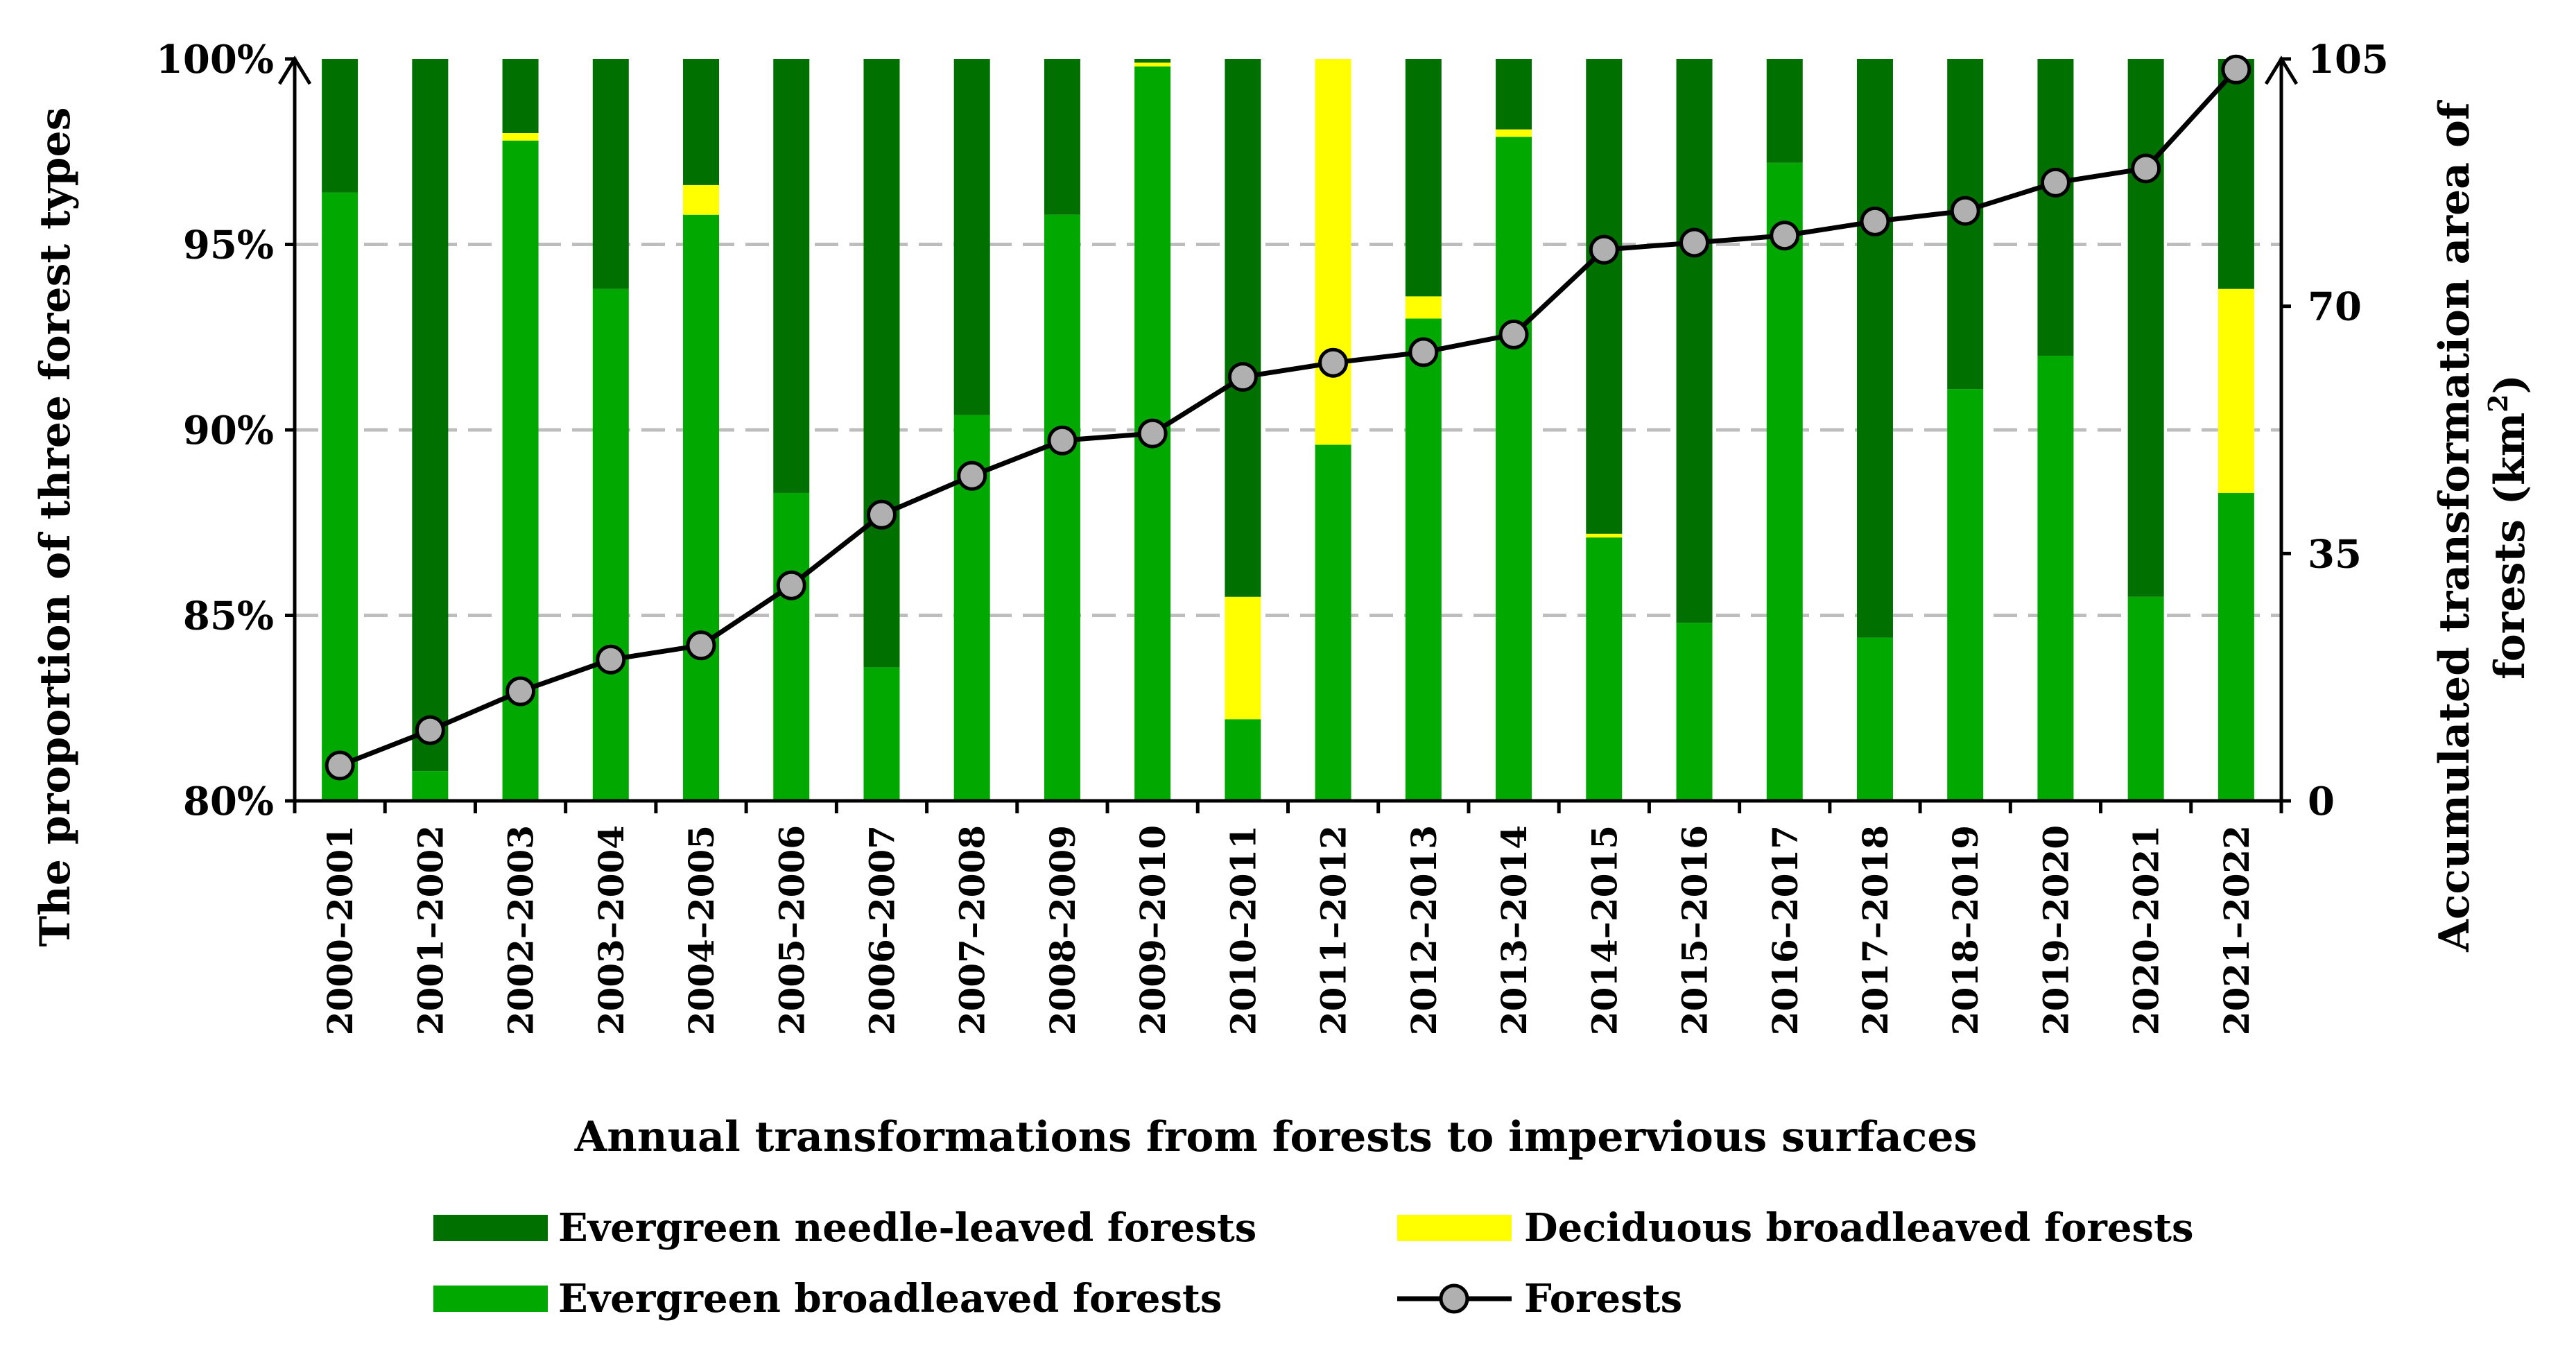 This screenshot has height=1350, width=2576. Describe the element at coordinates (2510, 384) in the screenshot. I see `right-axis-title-close: )` at that location.